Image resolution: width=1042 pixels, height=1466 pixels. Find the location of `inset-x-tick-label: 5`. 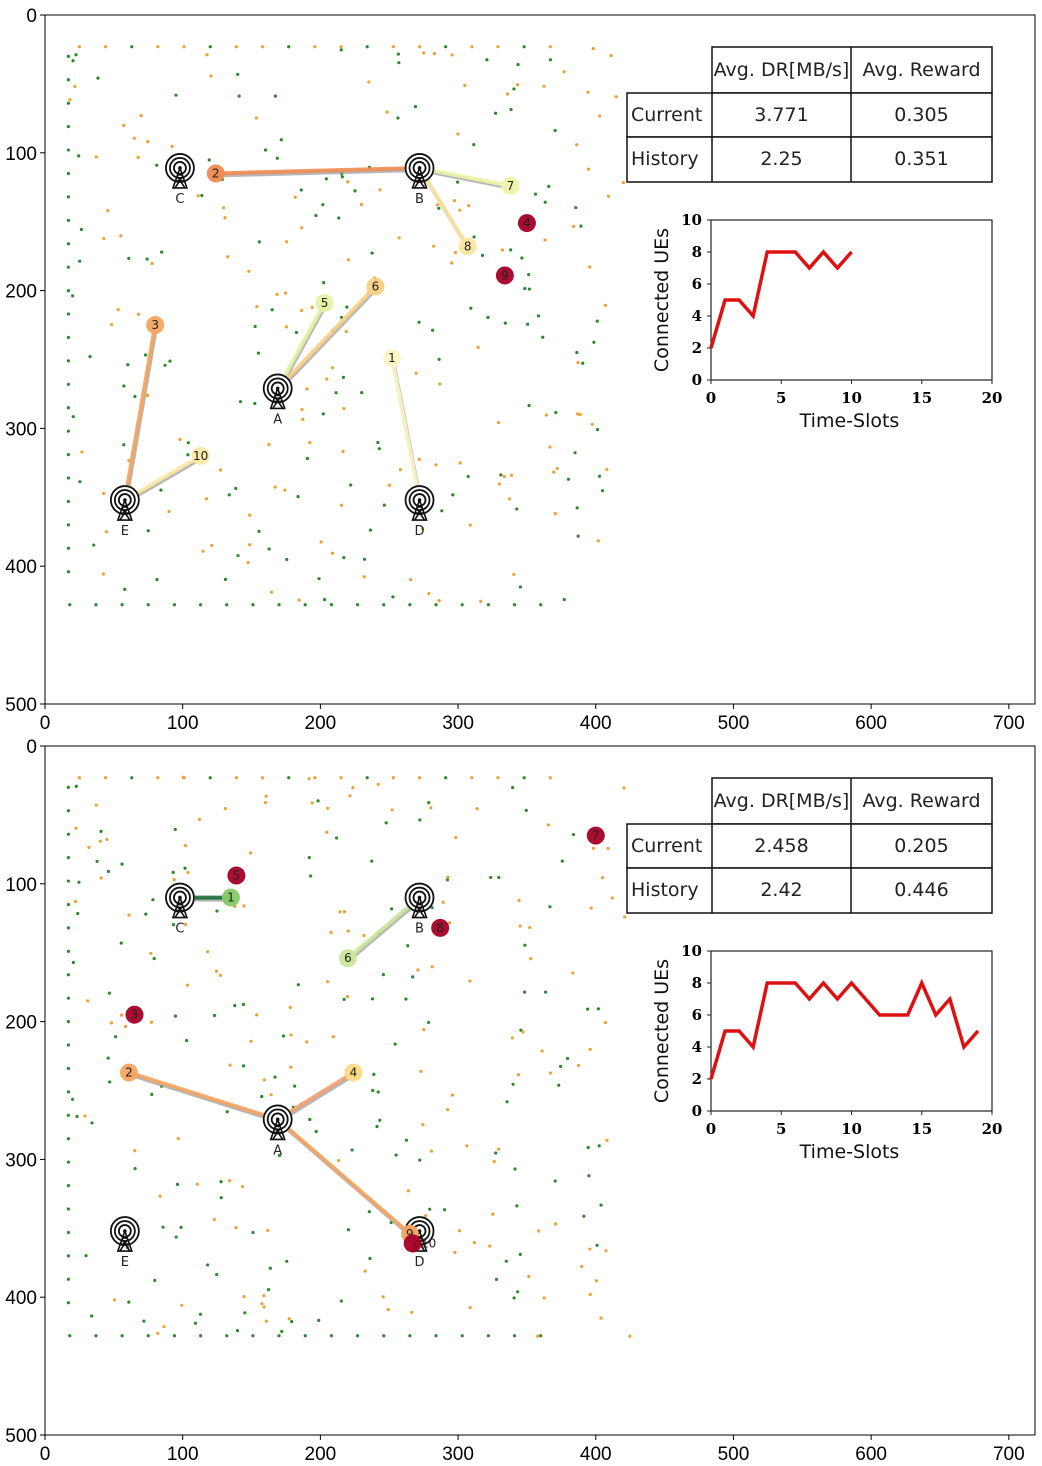

inset-x-tick-label: 5 is located at coordinates (781, 398).